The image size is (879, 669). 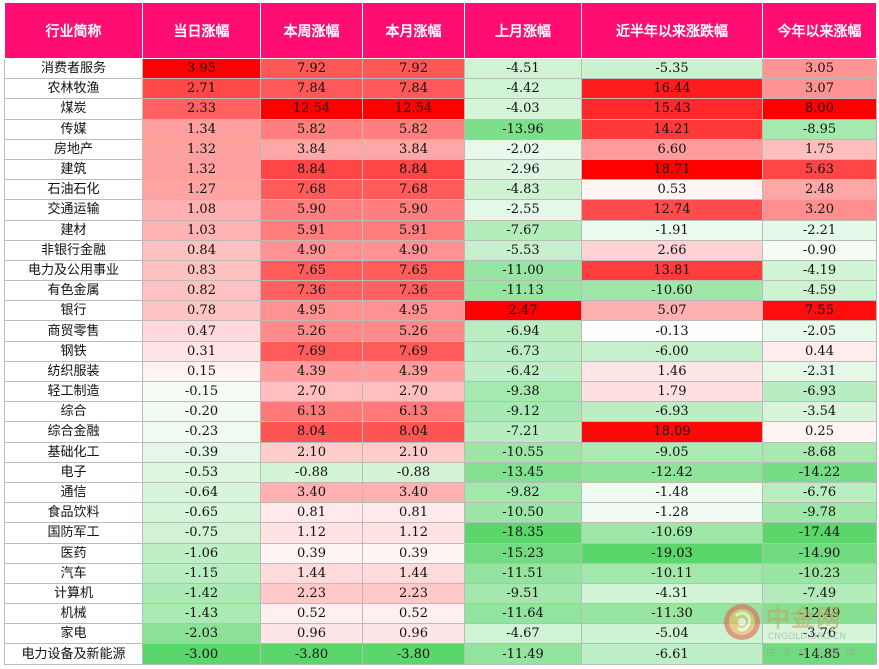 What do you see at coordinates (672, 371) in the screenshot?
I see `value-cell: 1.46` at bounding box center [672, 371].